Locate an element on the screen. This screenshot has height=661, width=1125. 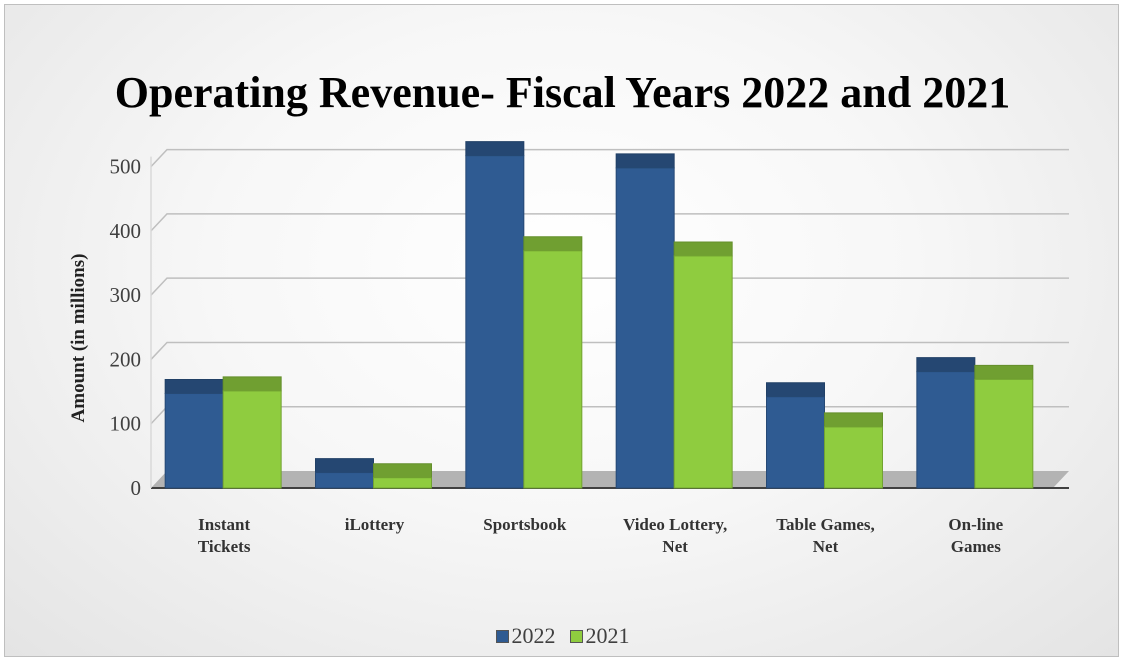
legend: 2022 2021 is located at coordinates (562, 636).